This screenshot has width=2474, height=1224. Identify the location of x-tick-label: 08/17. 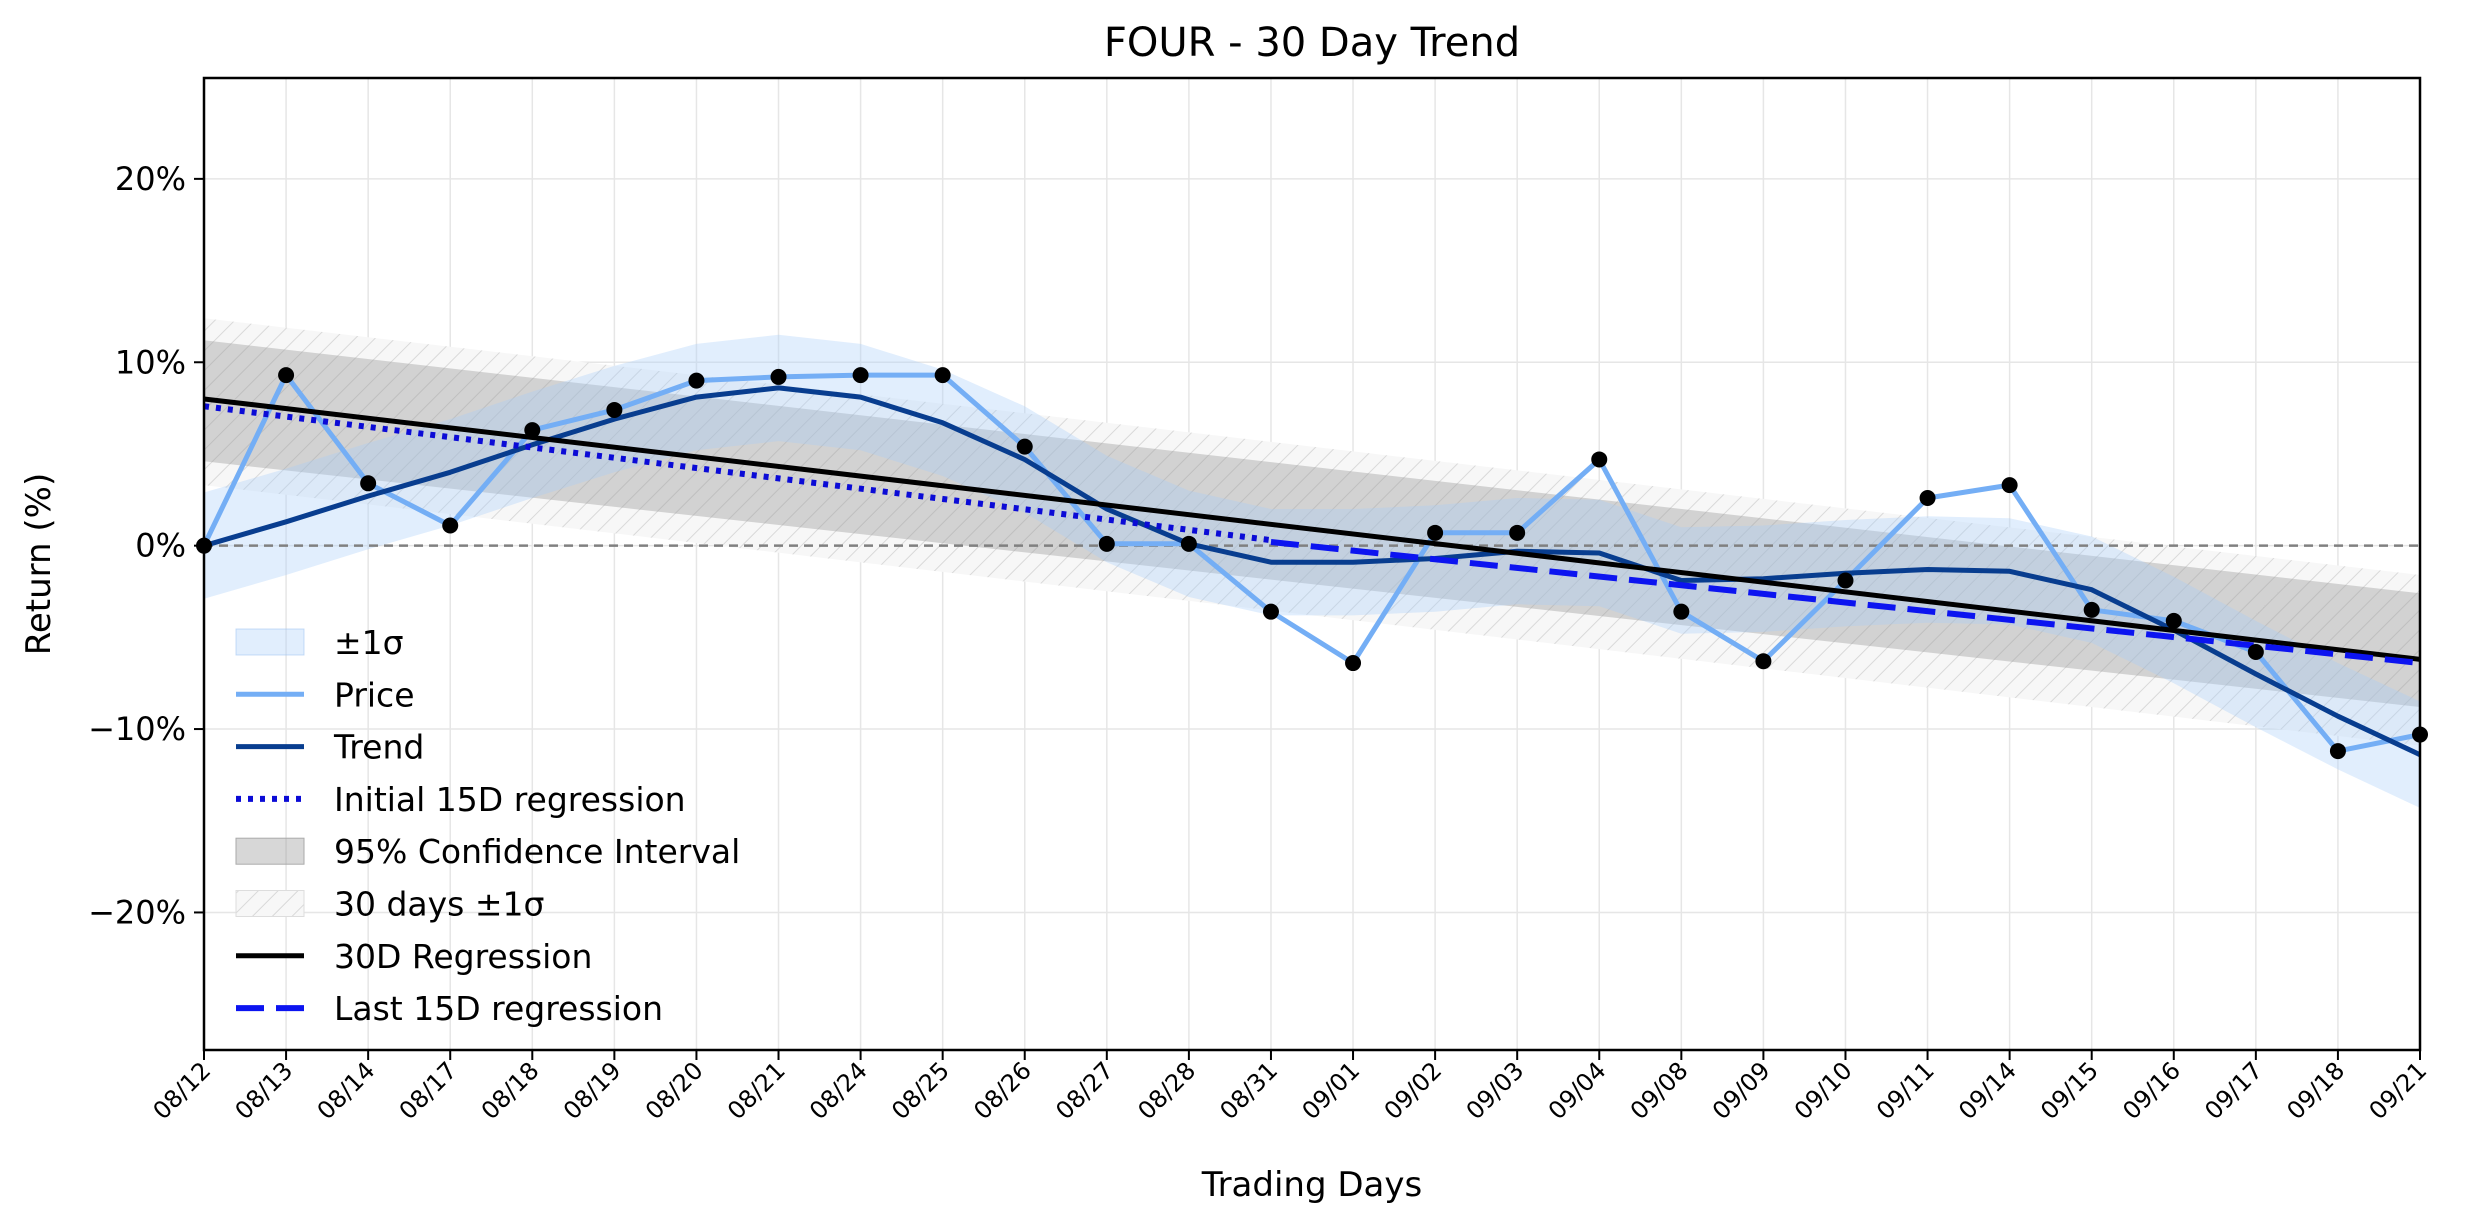
(428, 1090).